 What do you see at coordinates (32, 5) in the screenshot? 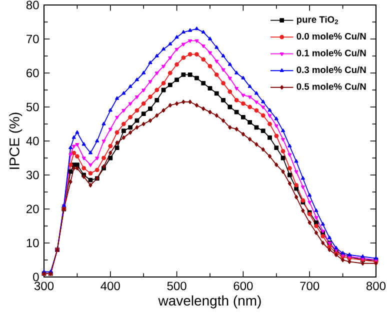
I see `y-tick-label: 80` at bounding box center [32, 5].